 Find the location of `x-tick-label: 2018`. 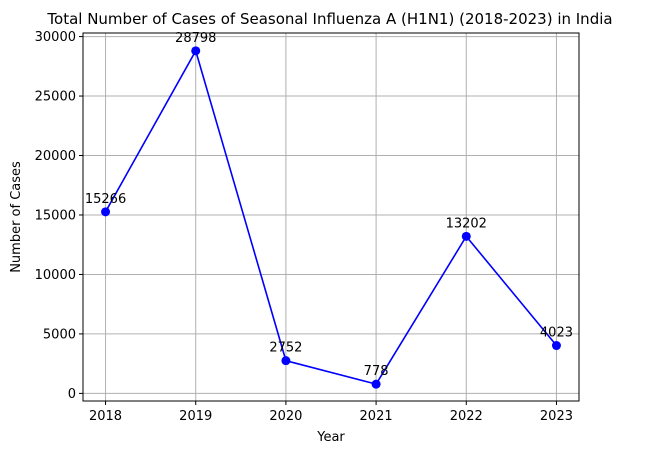

x-tick-label: 2018 is located at coordinates (105, 416).